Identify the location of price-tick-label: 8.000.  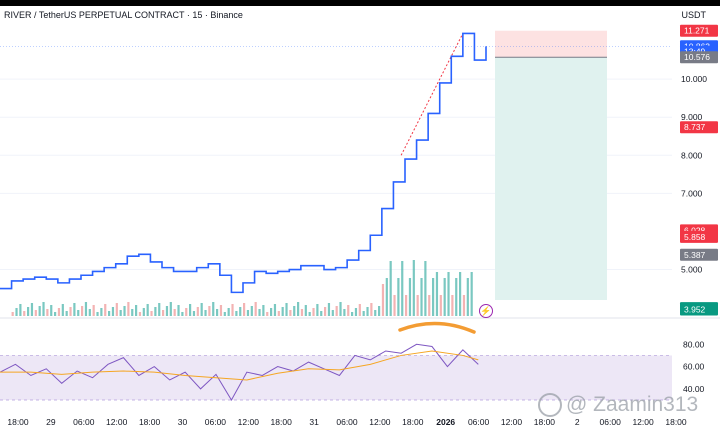
(692, 155).